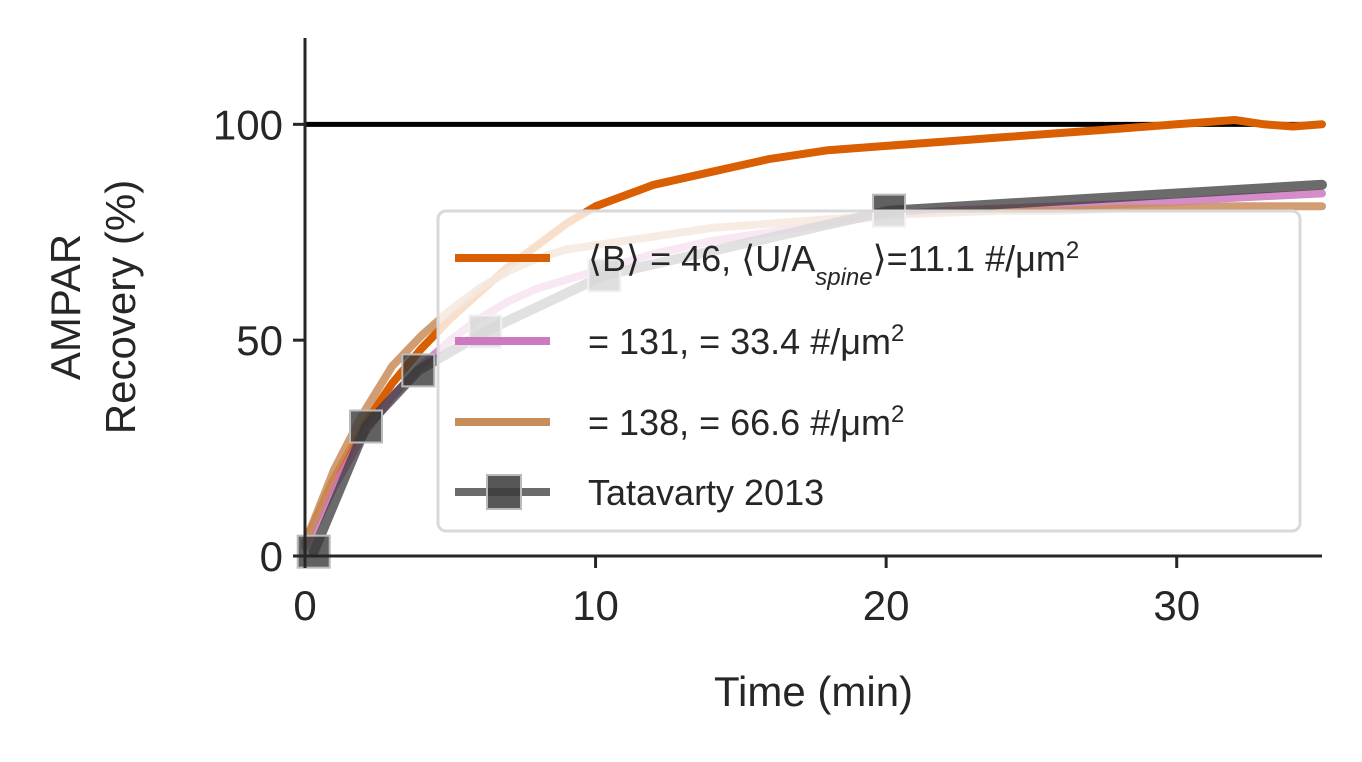 The width and height of the screenshot is (1362, 762). Describe the element at coordinates (746, 341) in the screenshot. I see `legend-label-2: = 131, = 33.4 #/μm2` at that location.